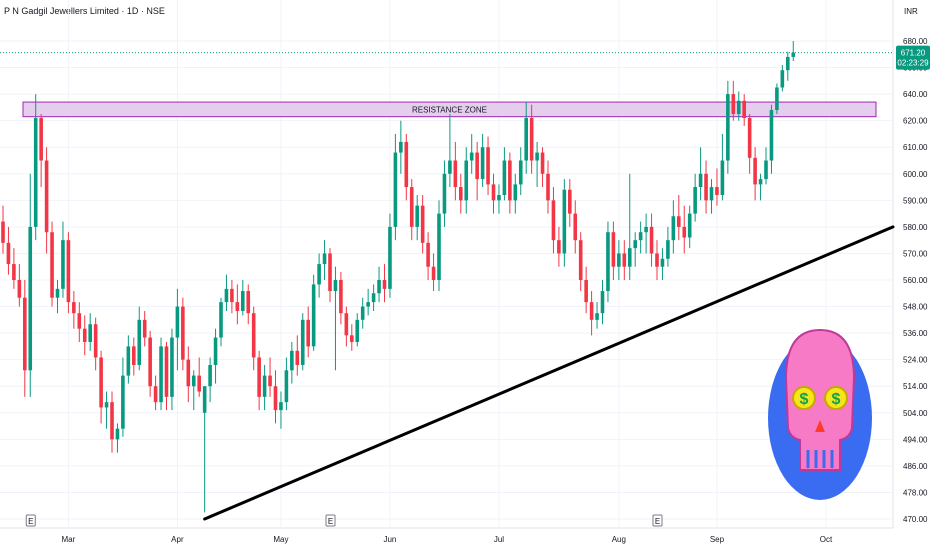 This screenshot has width=932, height=550. What do you see at coordinates (826, 539) in the screenshot?
I see `time-tick-label: Oct` at bounding box center [826, 539].